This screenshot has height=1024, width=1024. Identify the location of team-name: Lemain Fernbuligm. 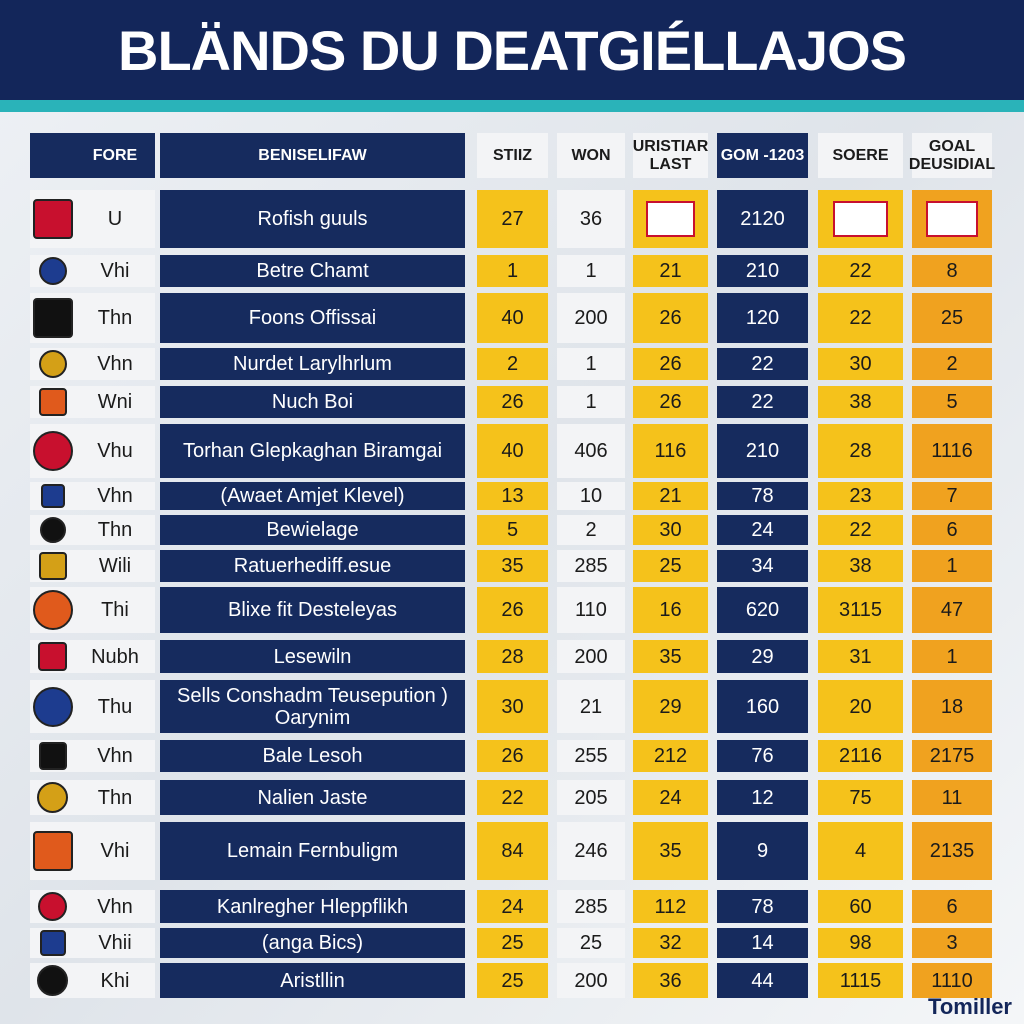
(312, 851).